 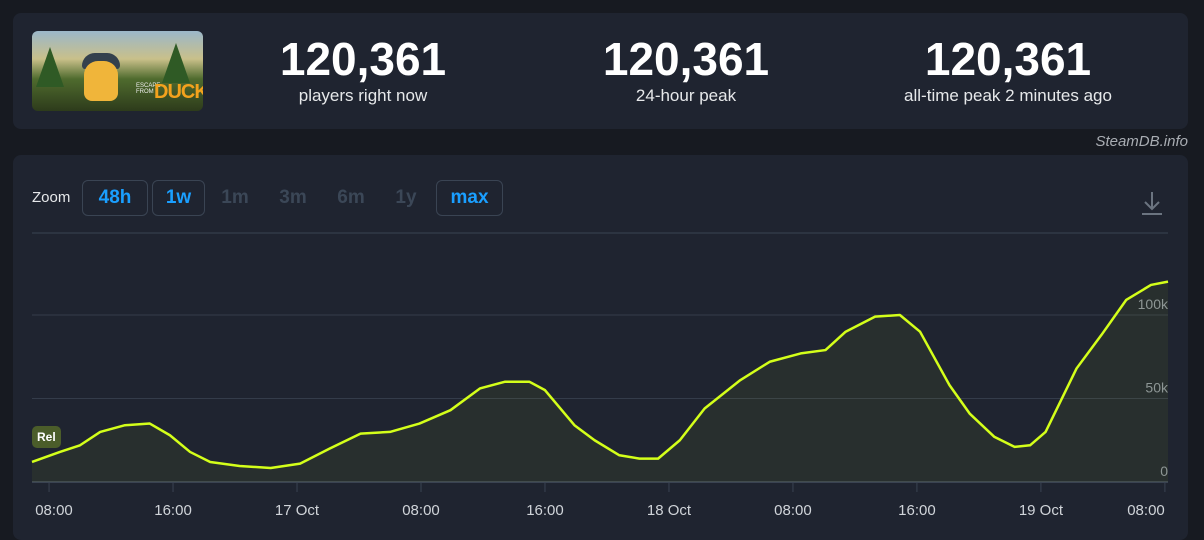 What do you see at coordinates (669, 510) in the screenshot?
I see `x-tick-label: 18 Oct` at bounding box center [669, 510].